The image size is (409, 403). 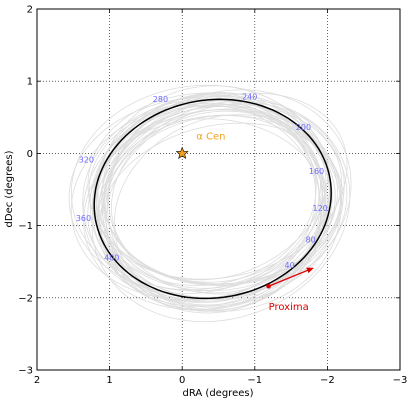 What do you see at coordinates (290, 265) in the screenshot?
I see `orbit-time-label: 40` at bounding box center [290, 265].